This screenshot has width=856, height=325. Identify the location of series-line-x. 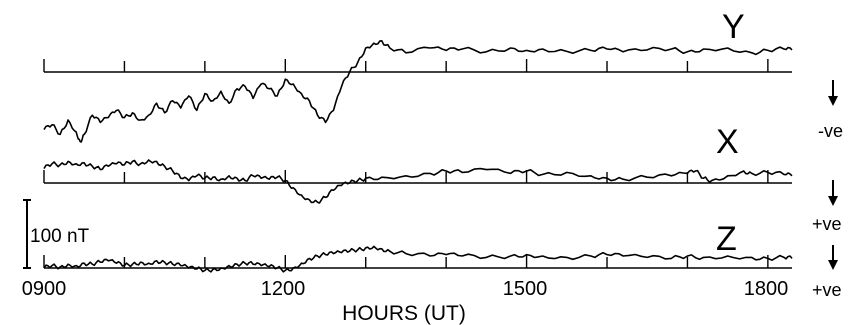
(418, 181).